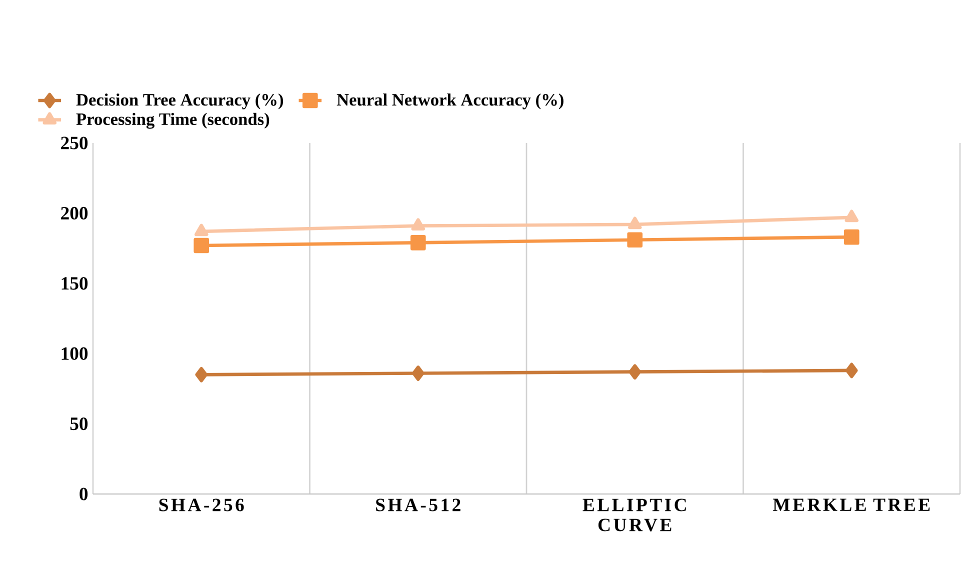 This screenshot has width=974, height=579. What do you see at coordinates (180, 101) in the screenshot?
I see `legend-label: Decision Tree Accuracy (%)` at bounding box center [180, 101].